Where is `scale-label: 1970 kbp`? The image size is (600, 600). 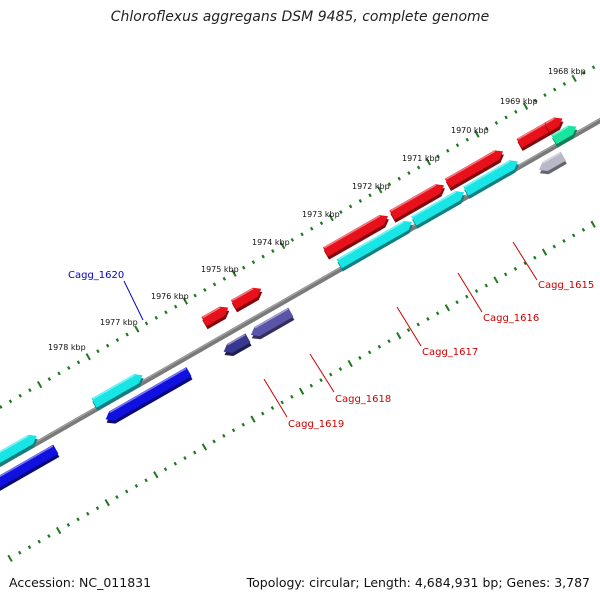
scale-label: 1970 kbp is located at coordinates (470, 130).